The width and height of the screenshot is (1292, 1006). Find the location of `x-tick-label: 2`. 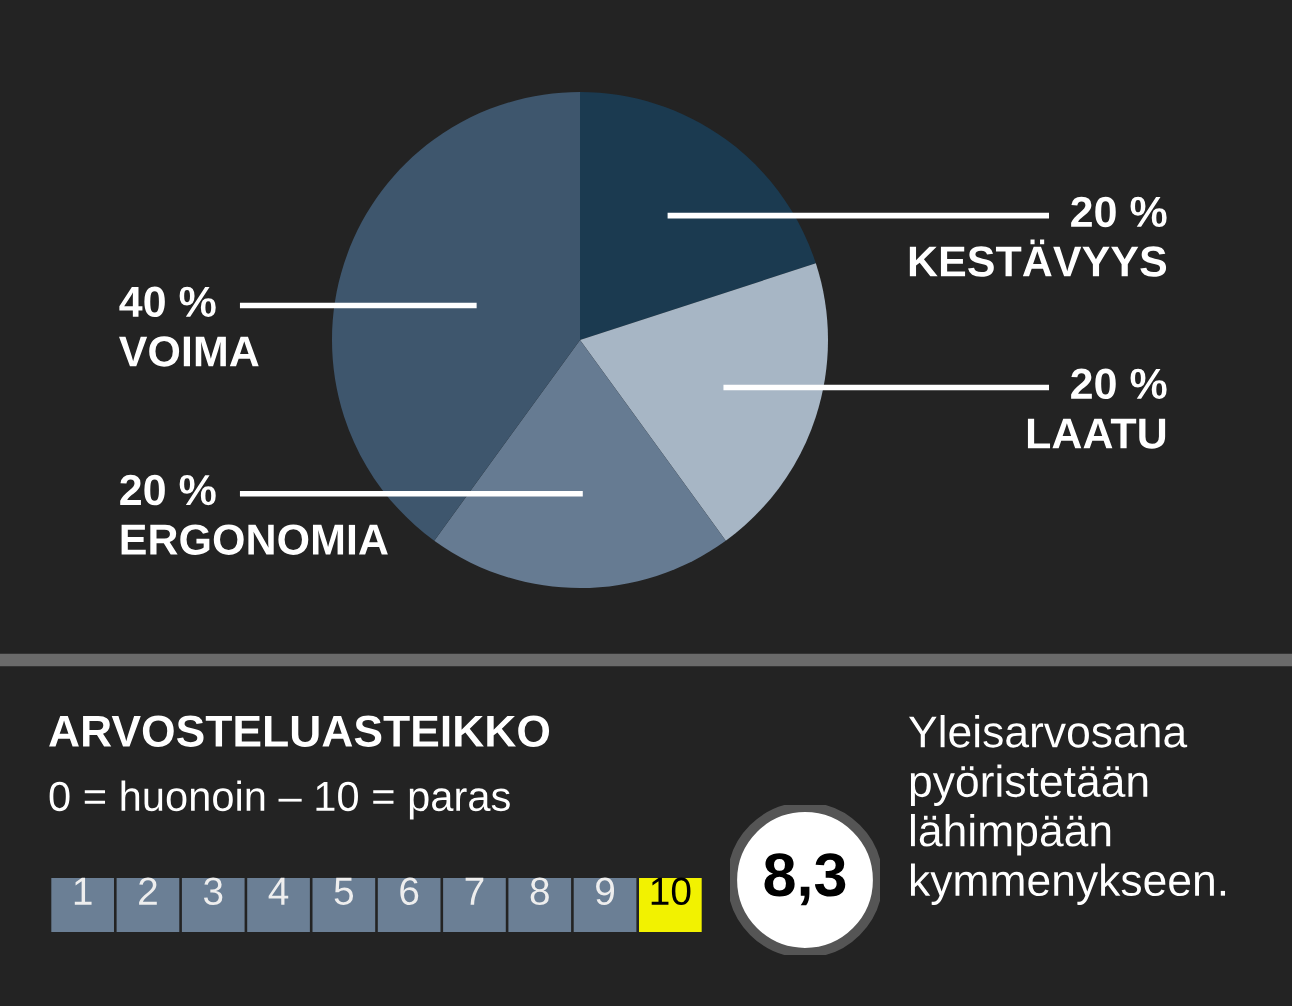

x-tick-label: 2 is located at coordinates (148, 891).